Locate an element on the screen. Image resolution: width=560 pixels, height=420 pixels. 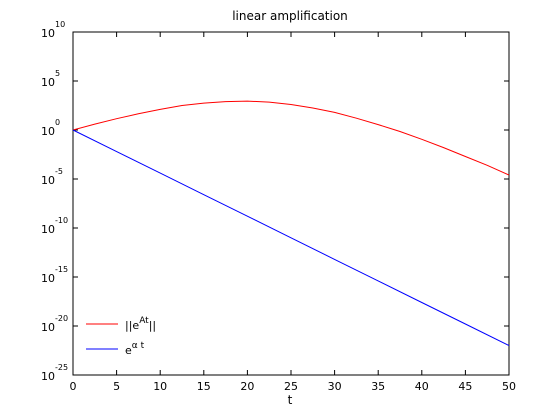
x-tick-label: 30 is located at coordinates (335, 386).